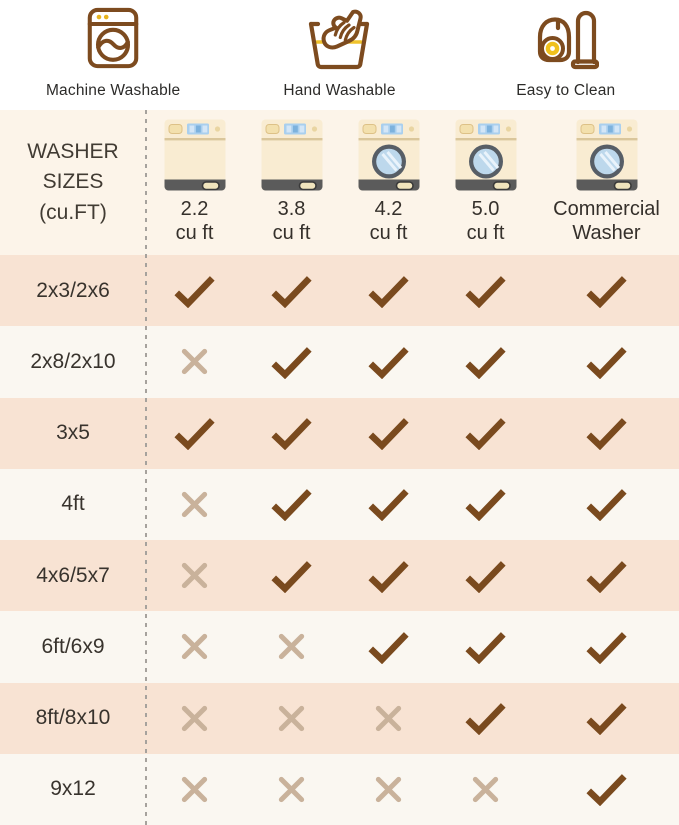 The image size is (679, 825). I want to click on row-label: 2x3/2x6, so click(73, 290).